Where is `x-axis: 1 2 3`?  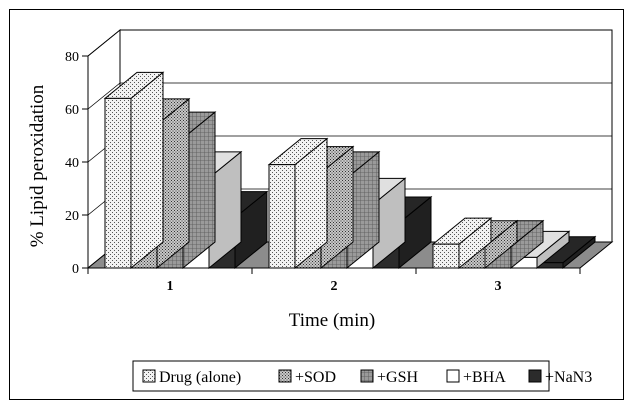 x-axis: 1 2 3 is located at coordinates (334, 280).